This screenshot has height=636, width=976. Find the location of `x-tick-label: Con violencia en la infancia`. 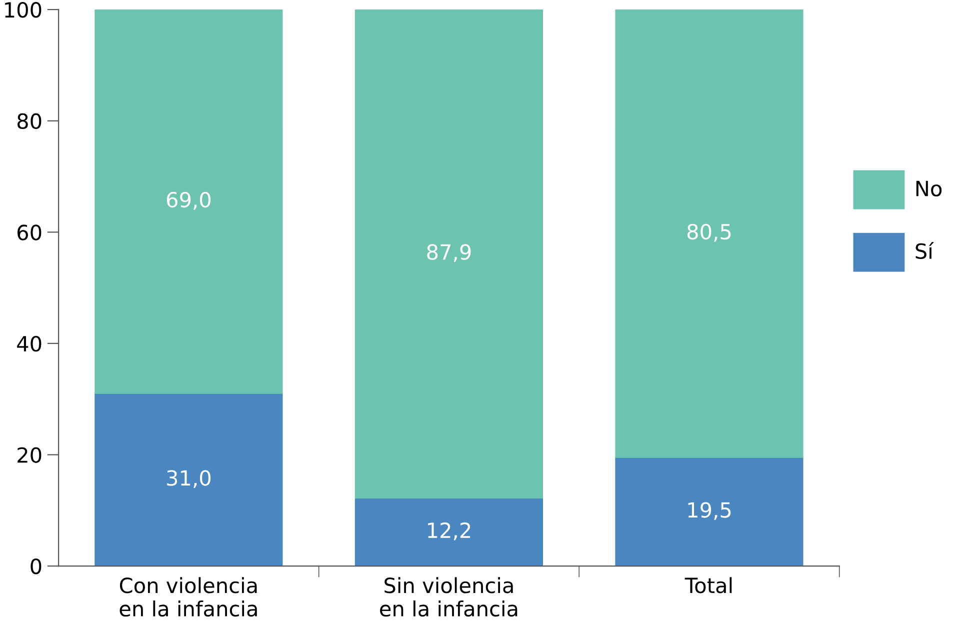

x-tick-label: Con violencia en la infancia is located at coordinates (188, 597).